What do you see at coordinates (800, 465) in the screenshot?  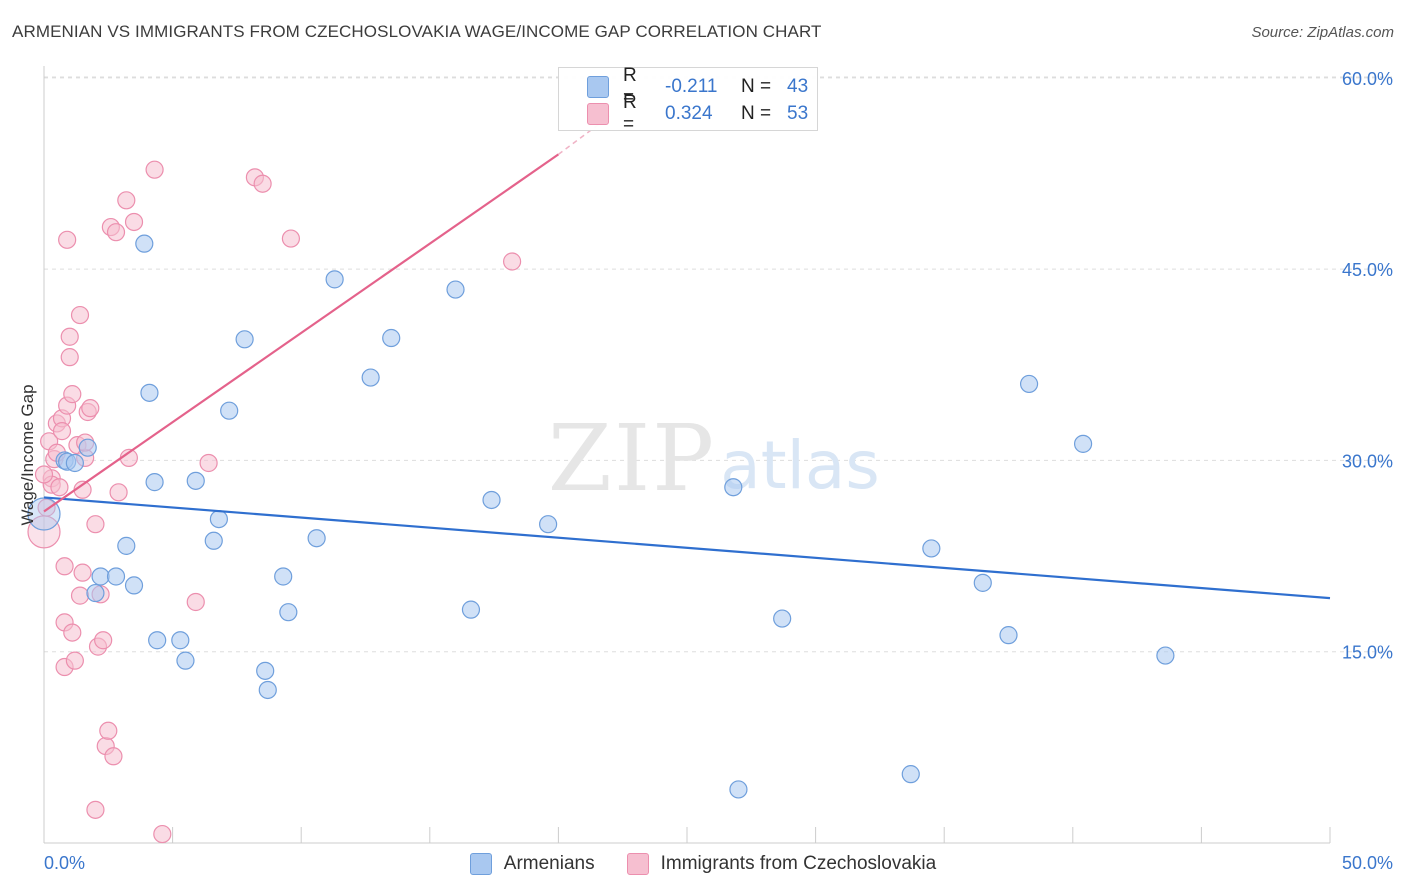 I see `watermark-atlas: atlas` at bounding box center [800, 465].